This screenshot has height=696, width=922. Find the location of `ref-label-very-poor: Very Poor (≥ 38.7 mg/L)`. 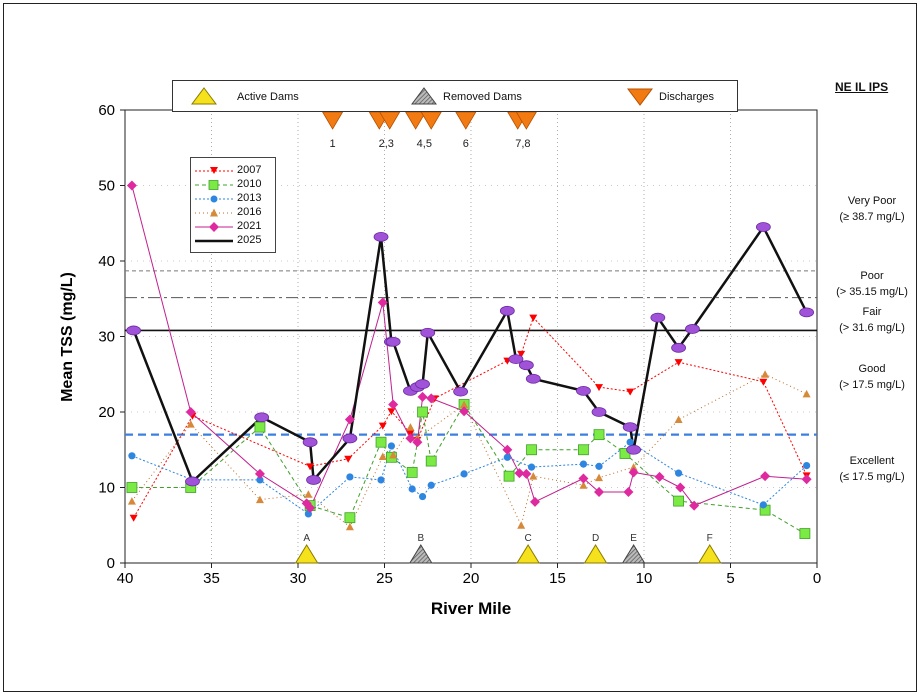

ref-label-very-poor: Very Poor (≥ 38.7 mg/L) is located at coordinates (872, 209).